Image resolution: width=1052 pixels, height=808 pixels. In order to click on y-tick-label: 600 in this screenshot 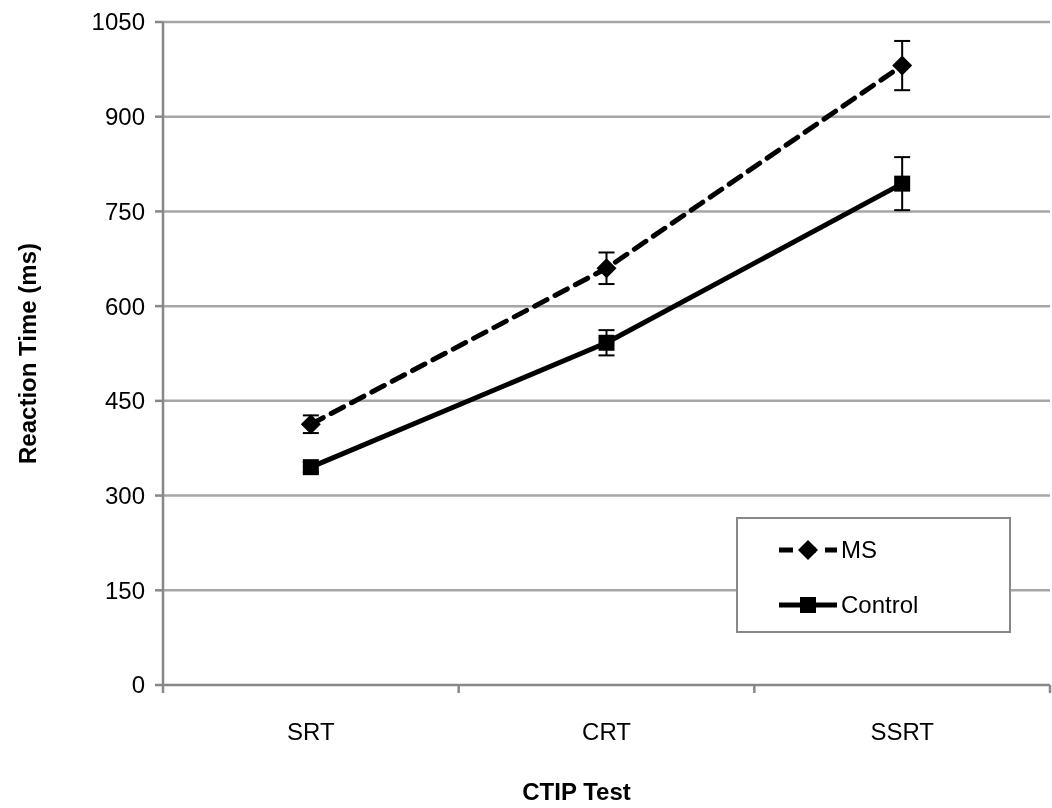, I will do `click(124, 306)`.